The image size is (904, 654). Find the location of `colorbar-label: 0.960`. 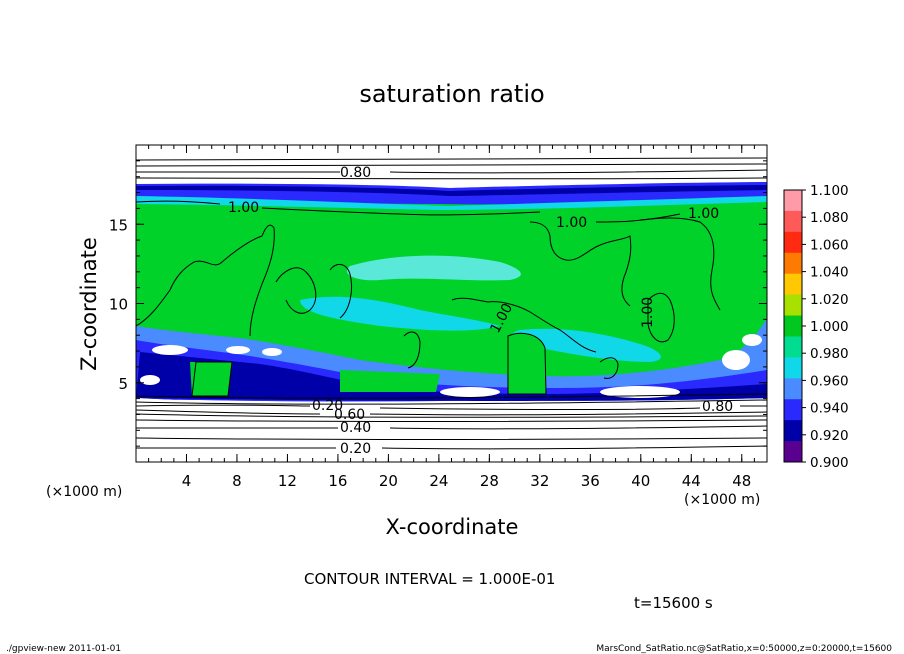

colorbar-label: 0.960 is located at coordinates (829, 381).